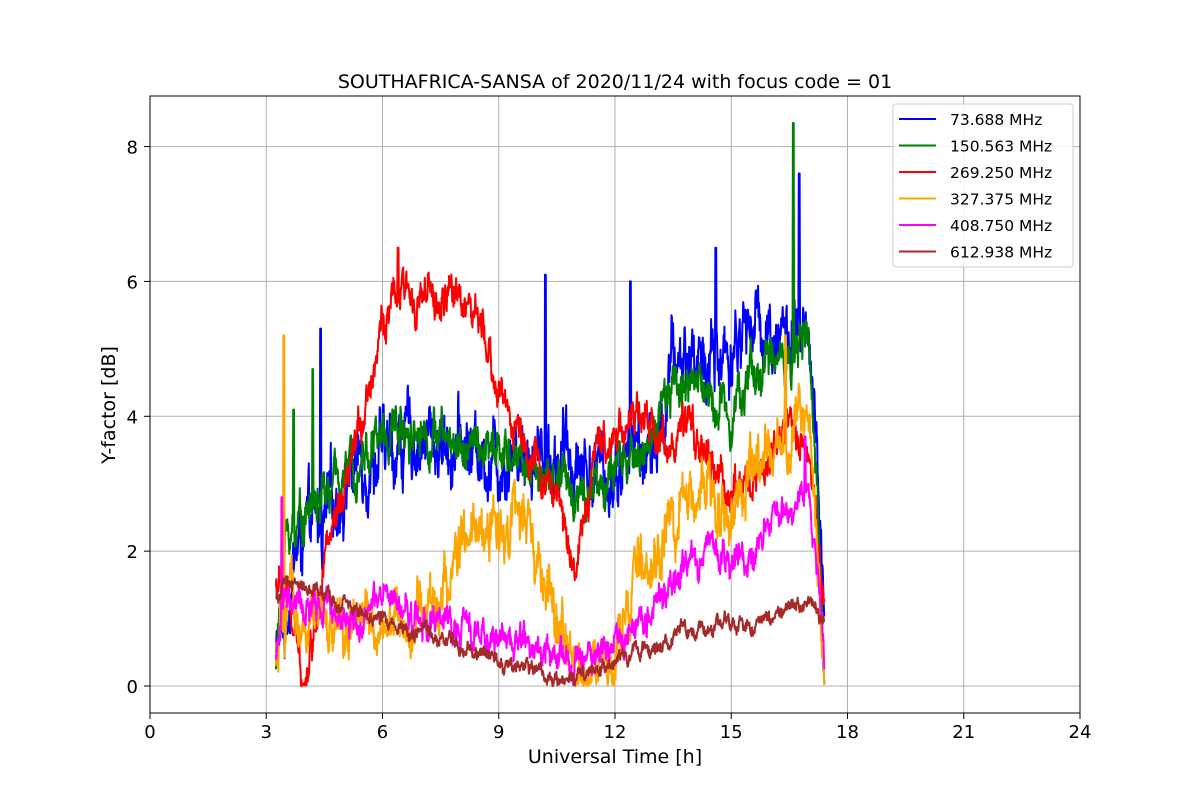  Describe the element at coordinates (382, 732) in the screenshot. I see `x-tick-label: 6` at that location.